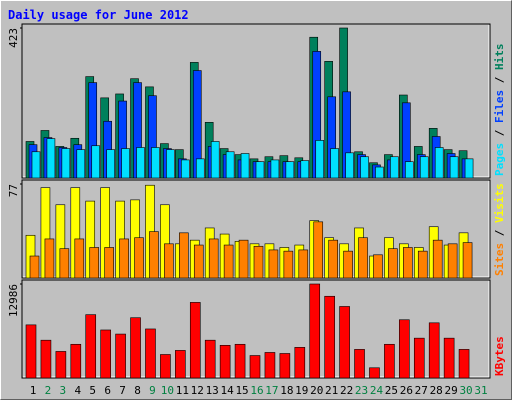 The height and width of the screenshot is (400, 512). I want to click on x-tick-label: 12, so click(197, 390).